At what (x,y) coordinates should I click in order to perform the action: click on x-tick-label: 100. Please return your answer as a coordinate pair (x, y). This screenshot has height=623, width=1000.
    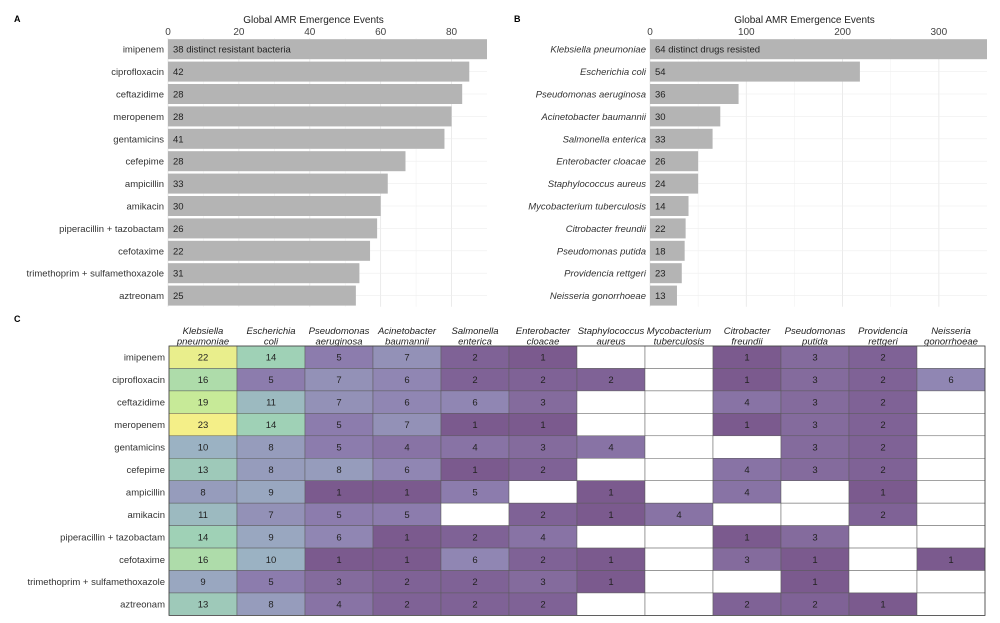
    Looking at the image, I should click on (746, 32).